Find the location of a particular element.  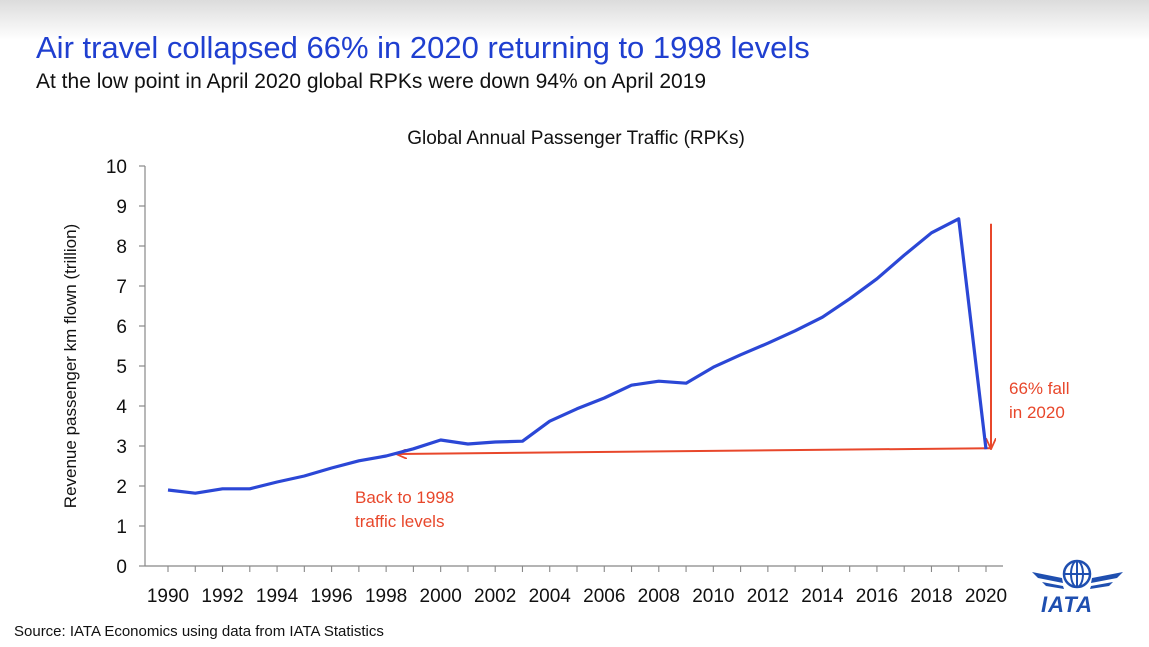

iata-logo-text: IATA is located at coordinates (1067, 604).